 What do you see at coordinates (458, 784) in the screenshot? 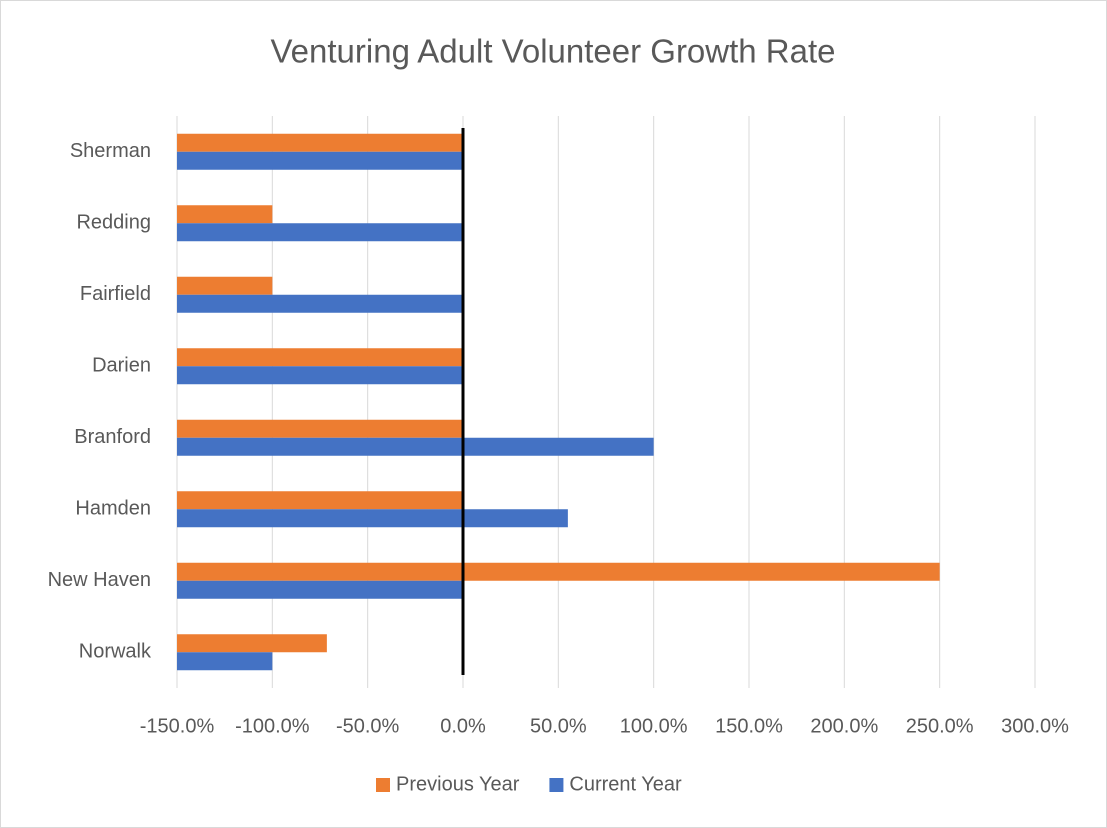
I see `legend-label: Previous Year` at bounding box center [458, 784].